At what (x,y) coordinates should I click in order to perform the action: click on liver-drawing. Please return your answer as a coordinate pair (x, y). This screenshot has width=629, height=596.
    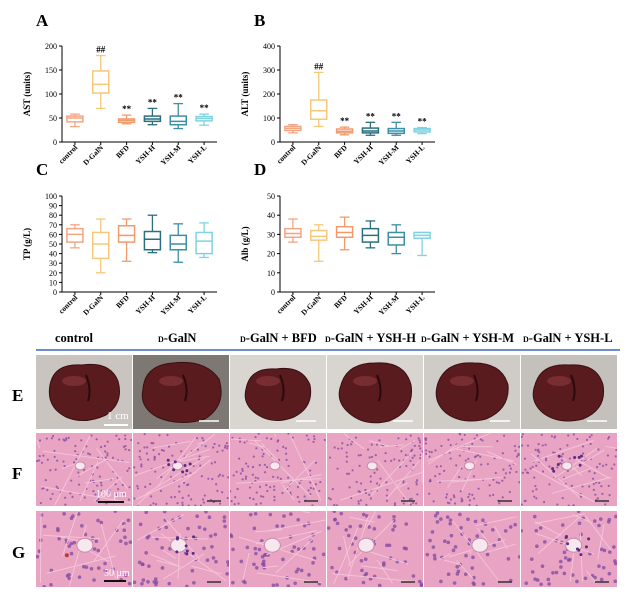
    Looking at the image, I should click on (181, 392).